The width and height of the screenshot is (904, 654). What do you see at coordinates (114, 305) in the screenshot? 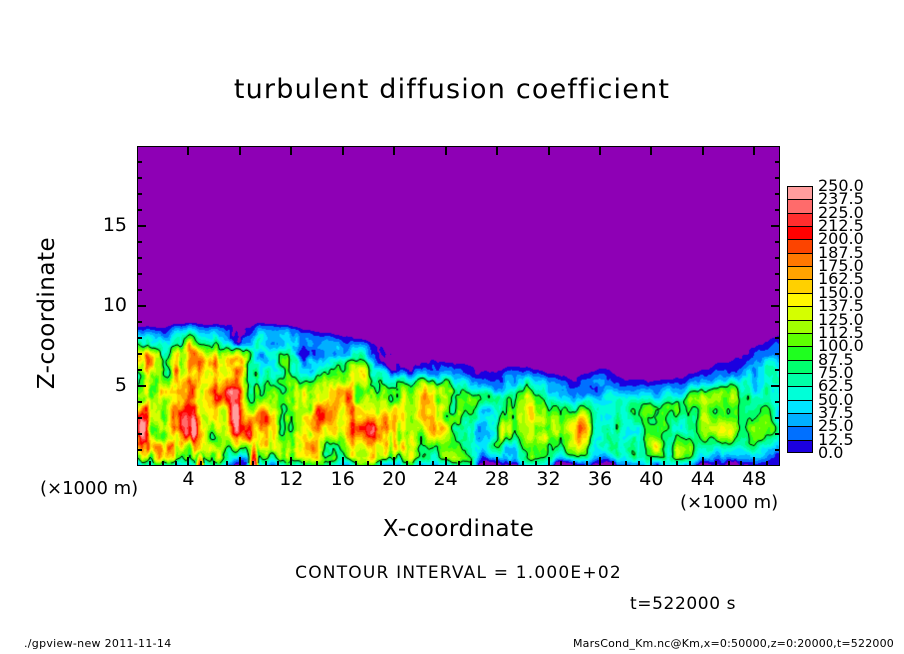
I see `y-tick-label-10: 10` at bounding box center [114, 305].